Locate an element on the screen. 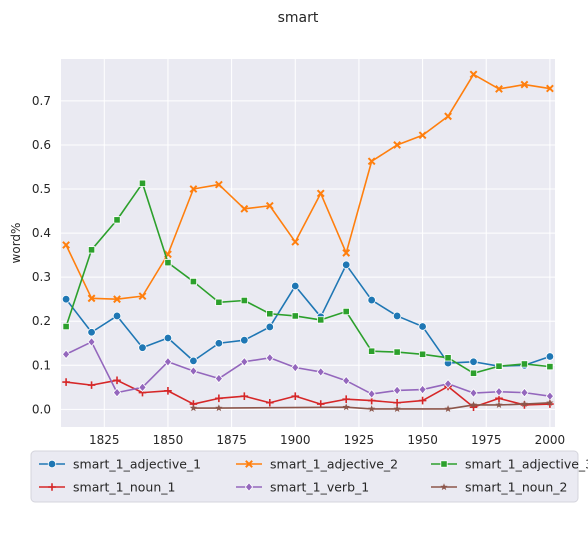 This screenshot has height=537, width=588. y-tick-label: 0.6 is located at coordinates (41, 145).